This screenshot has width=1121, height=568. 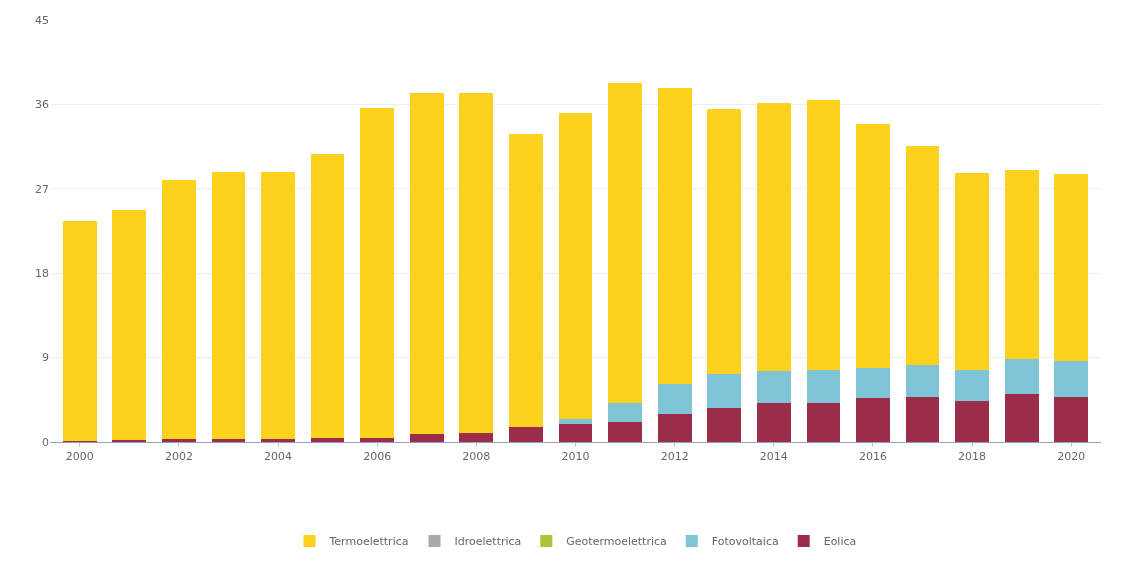 What do you see at coordinates (42, 20) in the screenshot?
I see `y-tick-label: 45` at bounding box center [42, 20].